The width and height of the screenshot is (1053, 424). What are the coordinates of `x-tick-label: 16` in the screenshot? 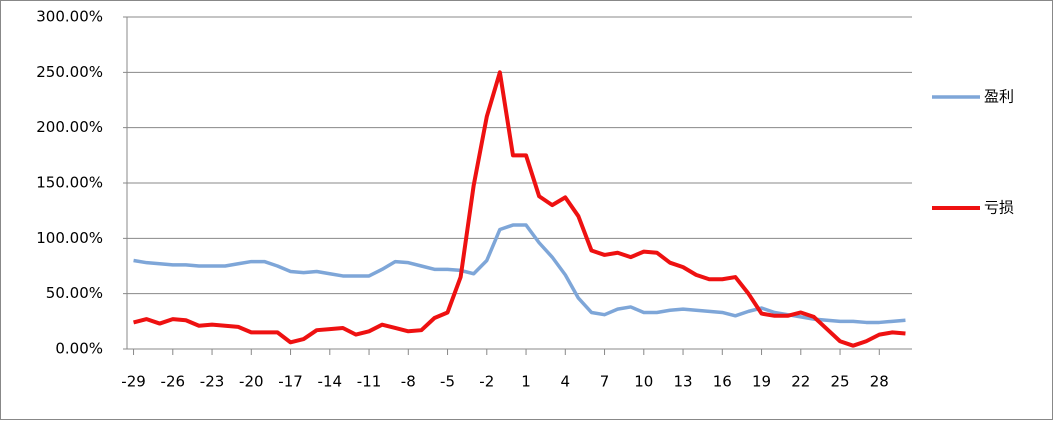 It's located at (722, 382).